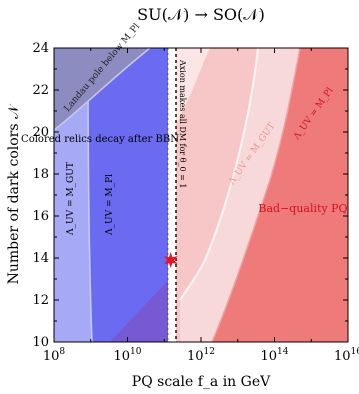 This screenshot has height=394, width=359. I want to click on label-blue-m-gut: Λ_UV = M_GUT, so click(71, 199).